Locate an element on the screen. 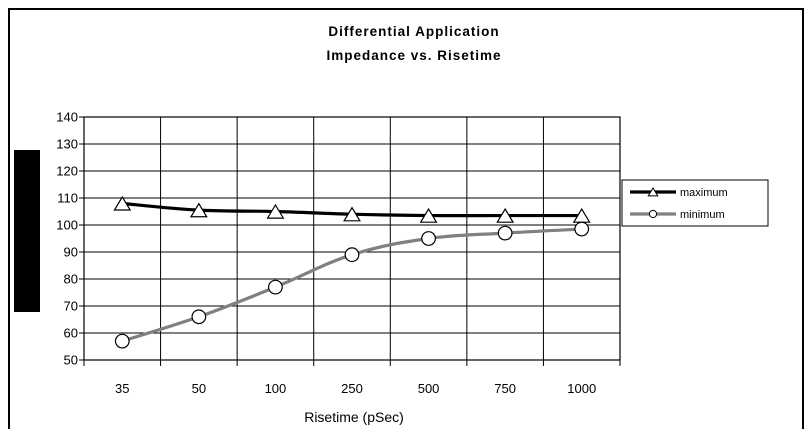  y-tick-label: 90 is located at coordinates (71, 252).